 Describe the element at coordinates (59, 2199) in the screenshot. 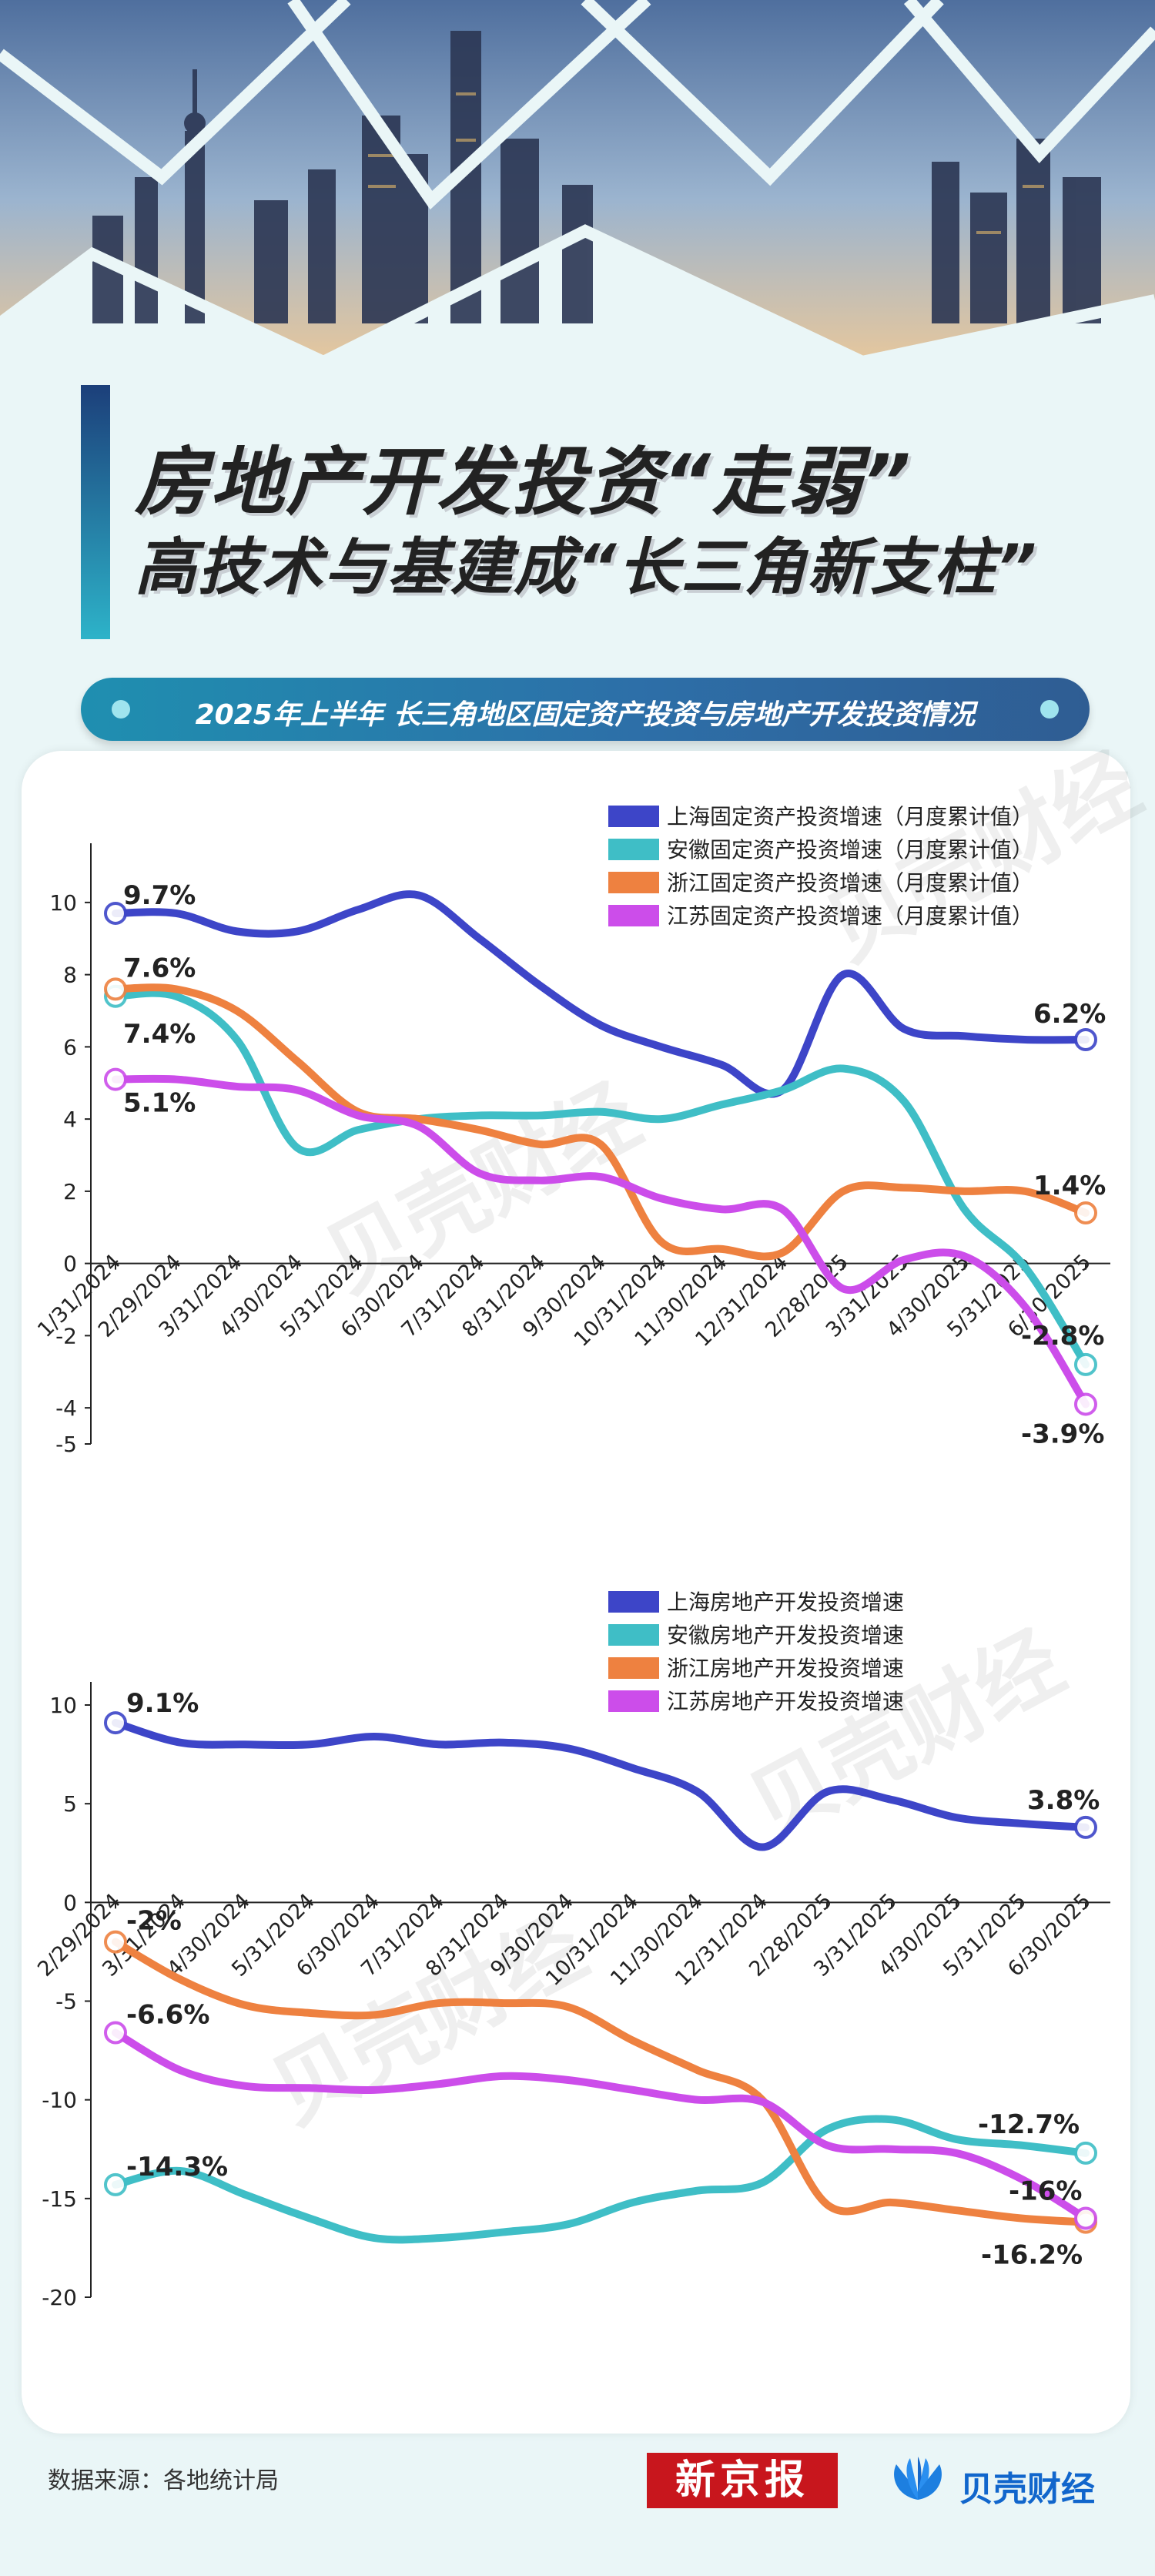

I see `y-tick-label: -15` at that location.